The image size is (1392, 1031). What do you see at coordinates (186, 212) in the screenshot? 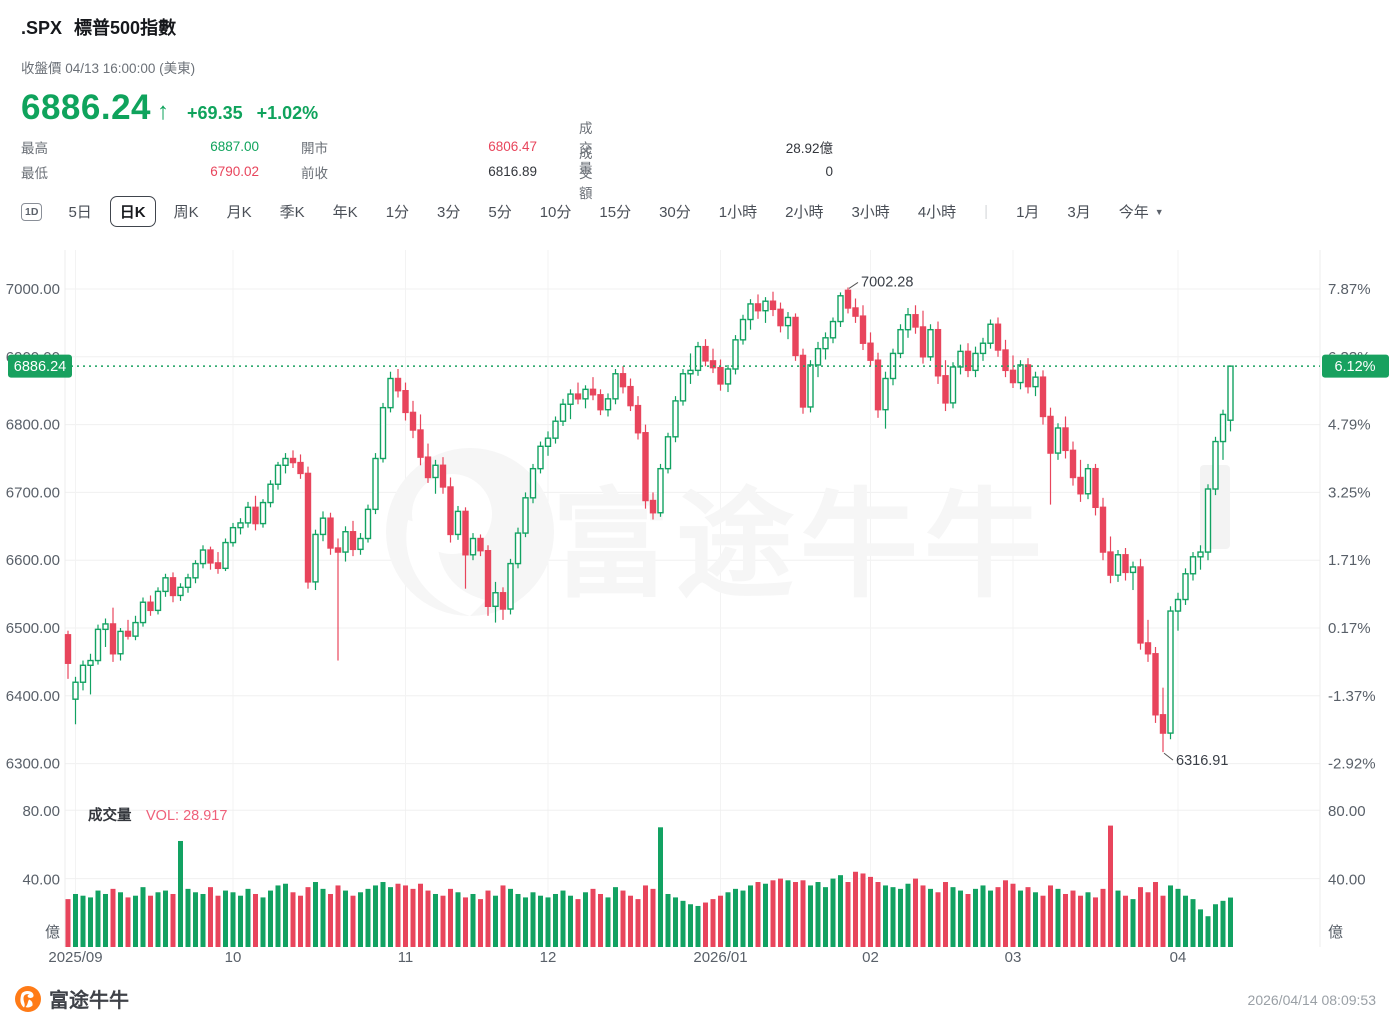
I see `period-button-2: 周K` at bounding box center [186, 212].